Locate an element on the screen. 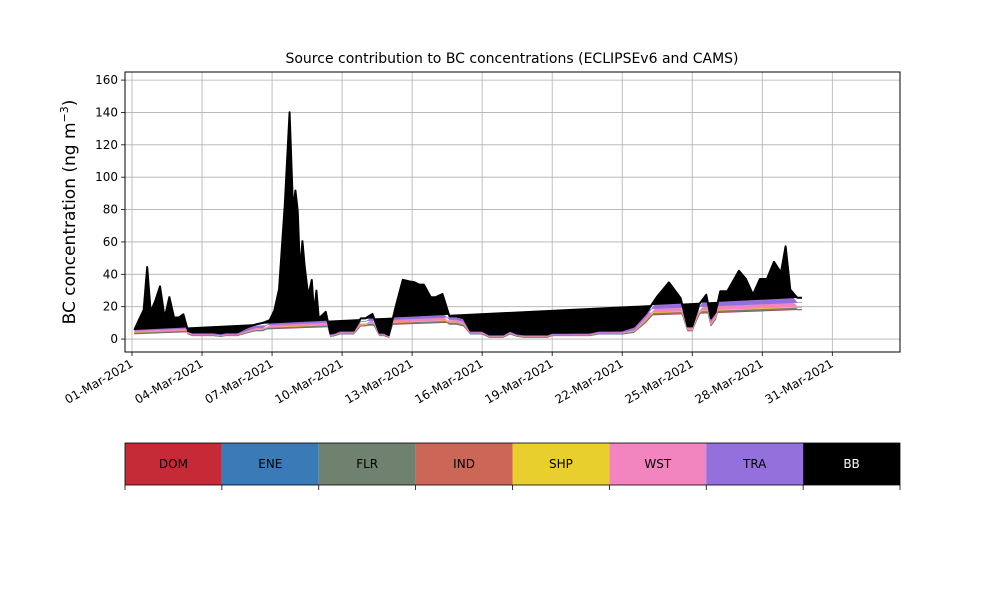 Image resolution: width=1000 pixels, height=600 pixels. legend-swatch-ind is located at coordinates (464, 464).